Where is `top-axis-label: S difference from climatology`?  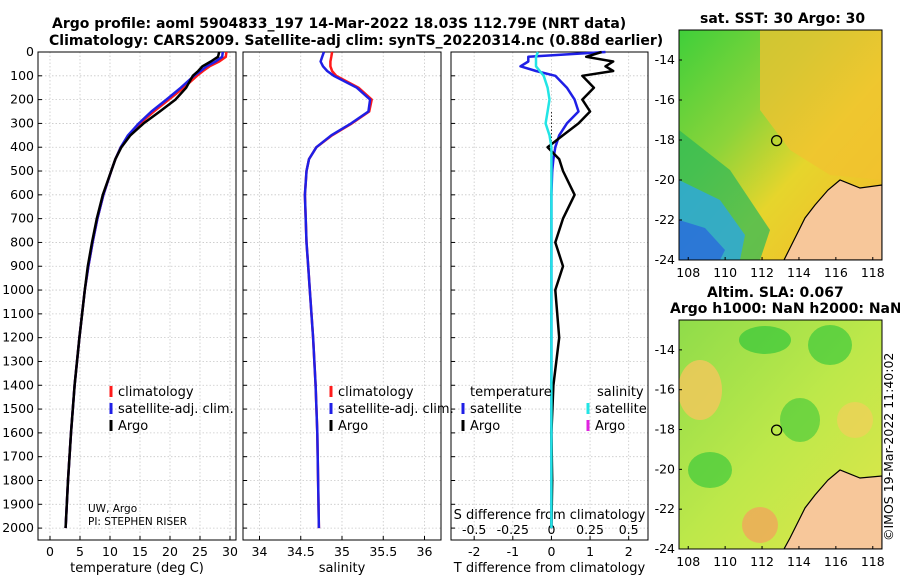
top-axis-label: S difference from climatology is located at coordinates (550, 515).